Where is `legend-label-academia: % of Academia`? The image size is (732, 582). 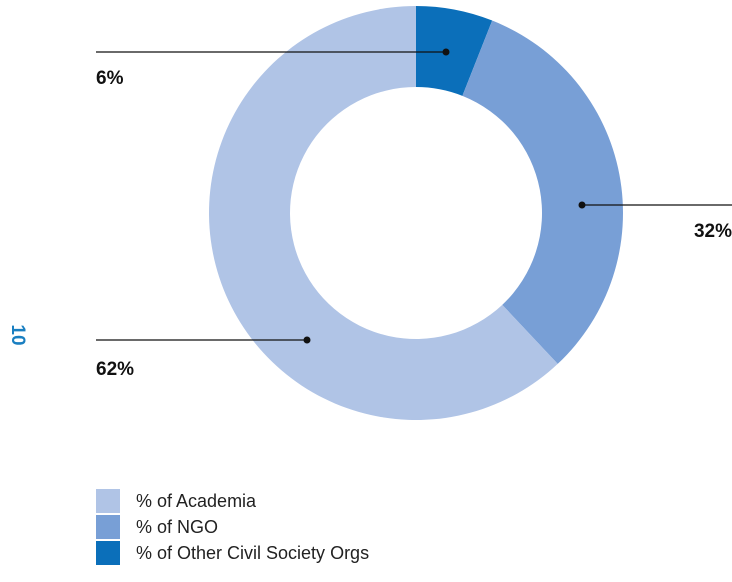 legend-label-academia: % of Academia is located at coordinates (196, 500).